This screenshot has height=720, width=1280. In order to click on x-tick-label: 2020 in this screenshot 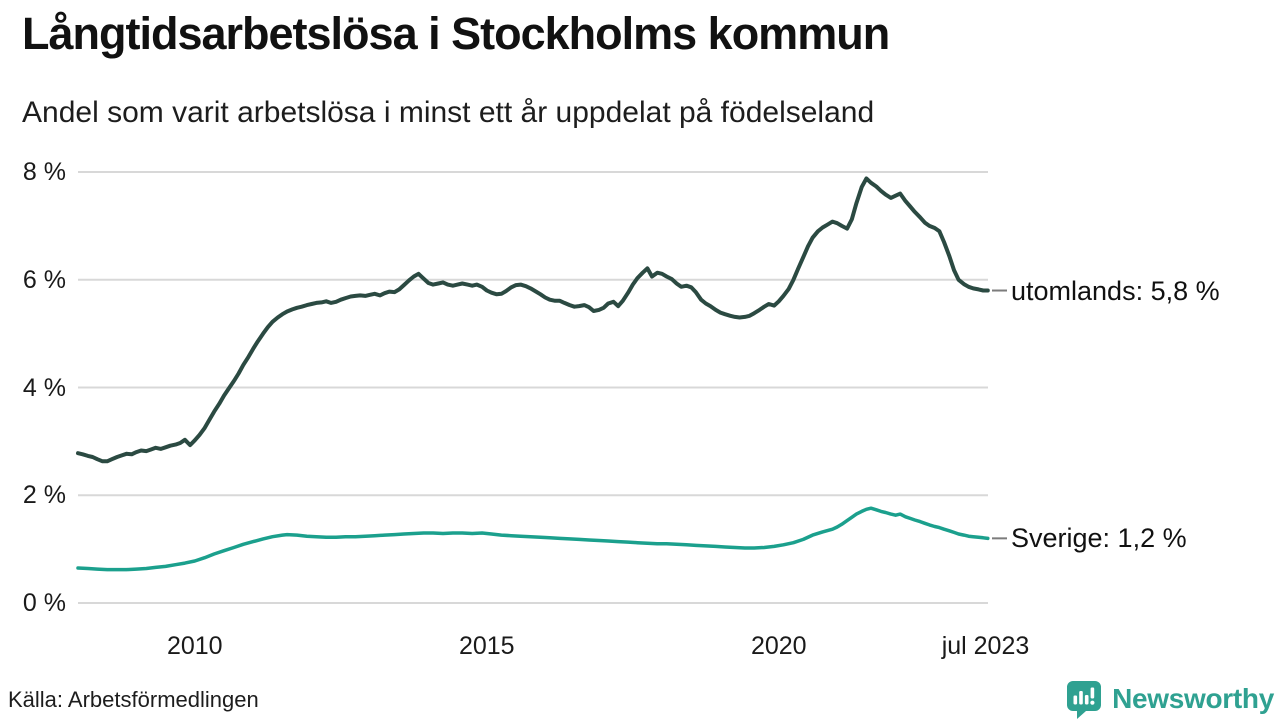, I will do `click(778, 646)`.